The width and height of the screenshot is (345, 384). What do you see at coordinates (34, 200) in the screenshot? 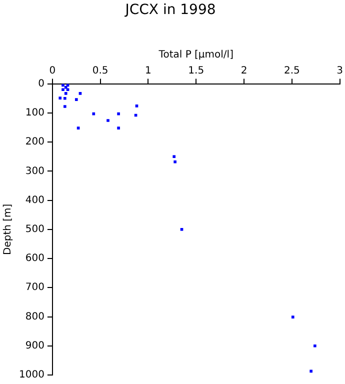
I see `y-tick-label: 400` at bounding box center [34, 200].